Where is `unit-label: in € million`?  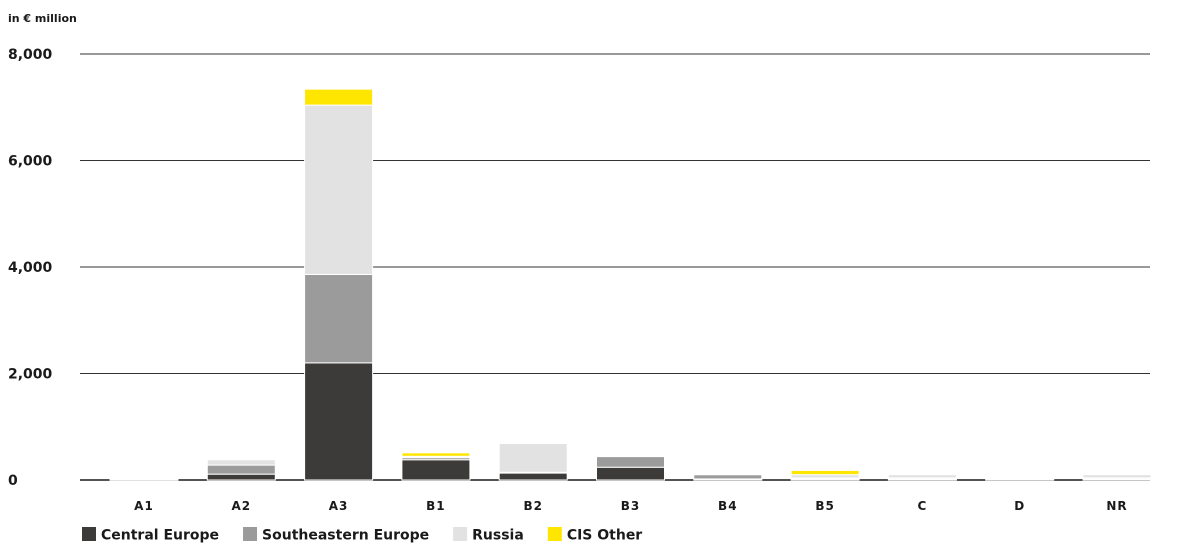
unit-label: in € million is located at coordinates (42, 18).